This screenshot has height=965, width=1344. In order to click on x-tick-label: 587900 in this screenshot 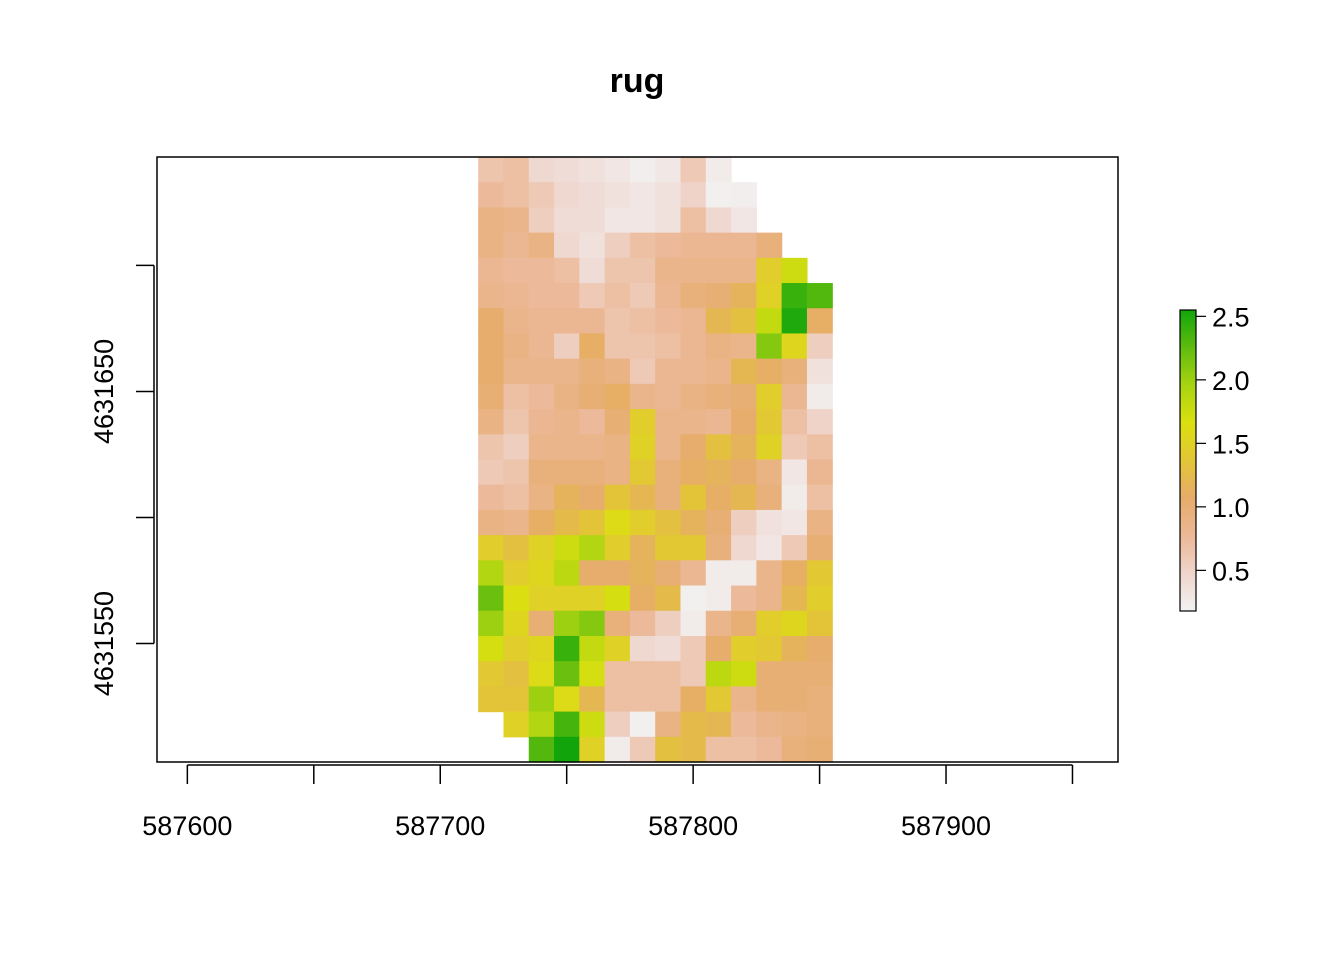, I will do `click(946, 826)`.